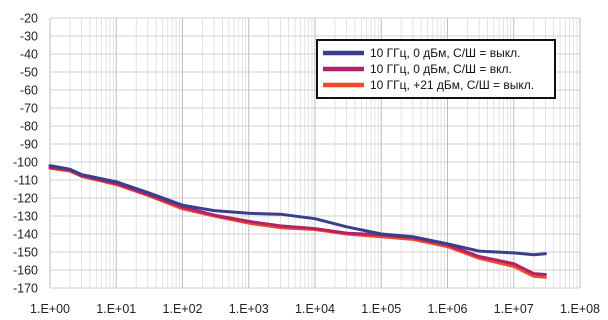  Describe the element at coordinates (50, 309) in the screenshot. I see `x-tick-label: 1.E+00` at that location.